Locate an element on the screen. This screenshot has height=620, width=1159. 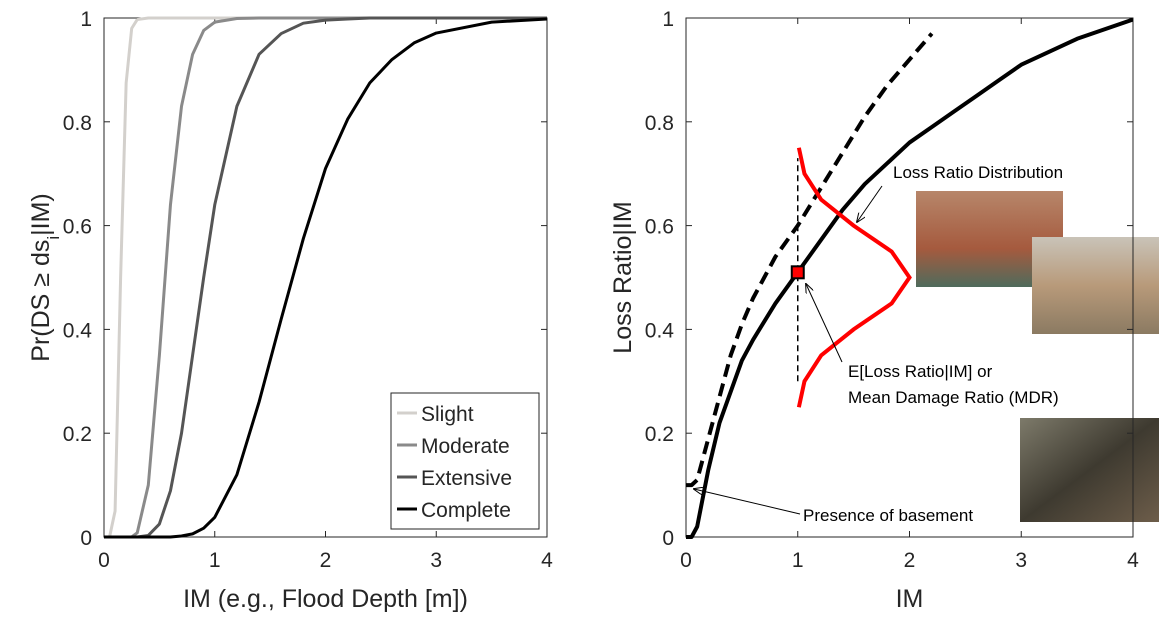
annotation: Presence of basement is located at coordinates (888, 515).